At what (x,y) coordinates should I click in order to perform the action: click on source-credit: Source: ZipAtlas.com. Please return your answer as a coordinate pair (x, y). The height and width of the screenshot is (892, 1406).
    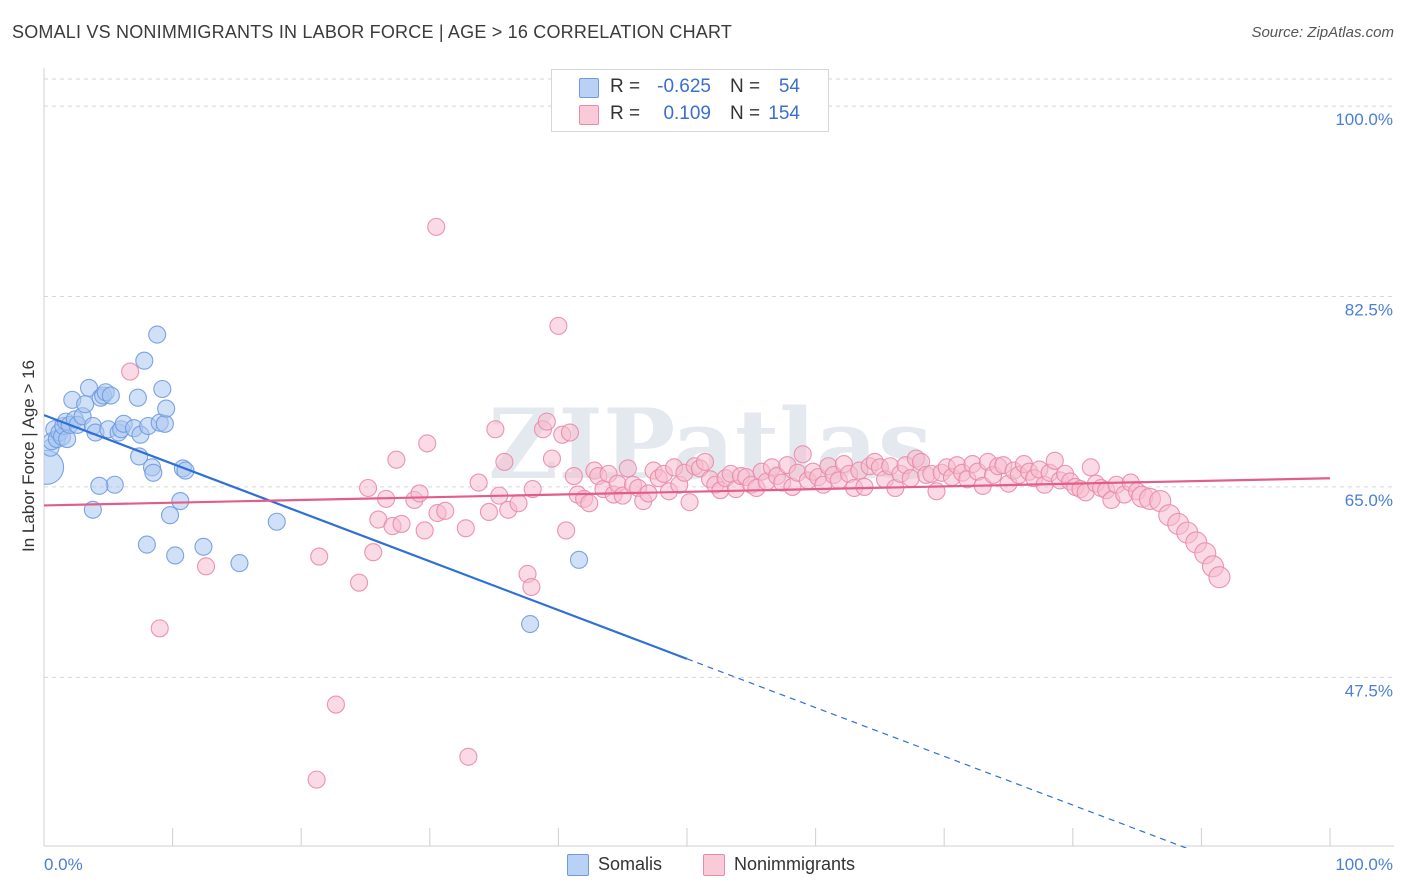
    Looking at the image, I should click on (1322, 32).